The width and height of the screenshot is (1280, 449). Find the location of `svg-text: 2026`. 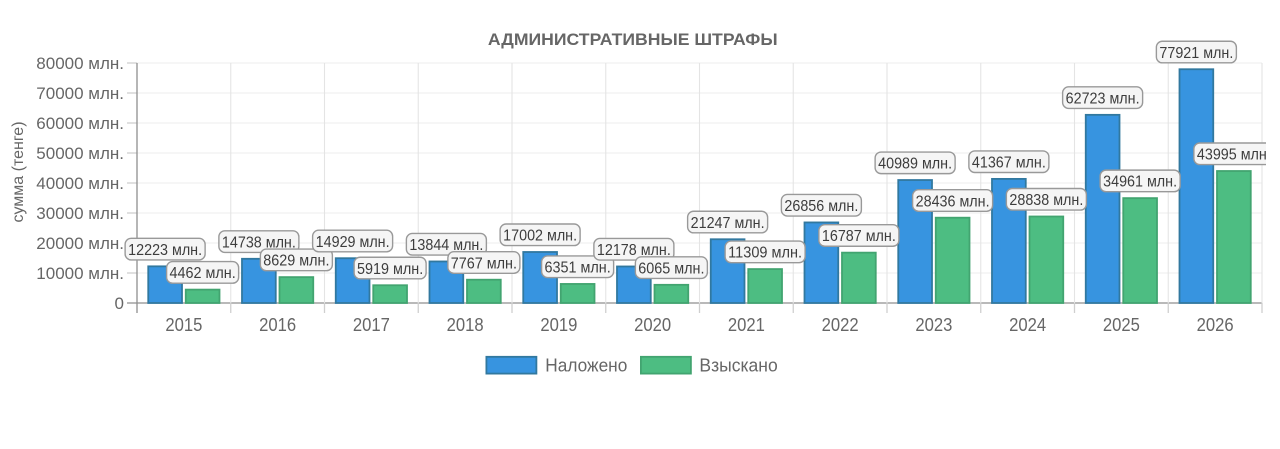

svg-text: 2026 is located at coordinates (1215, 325).